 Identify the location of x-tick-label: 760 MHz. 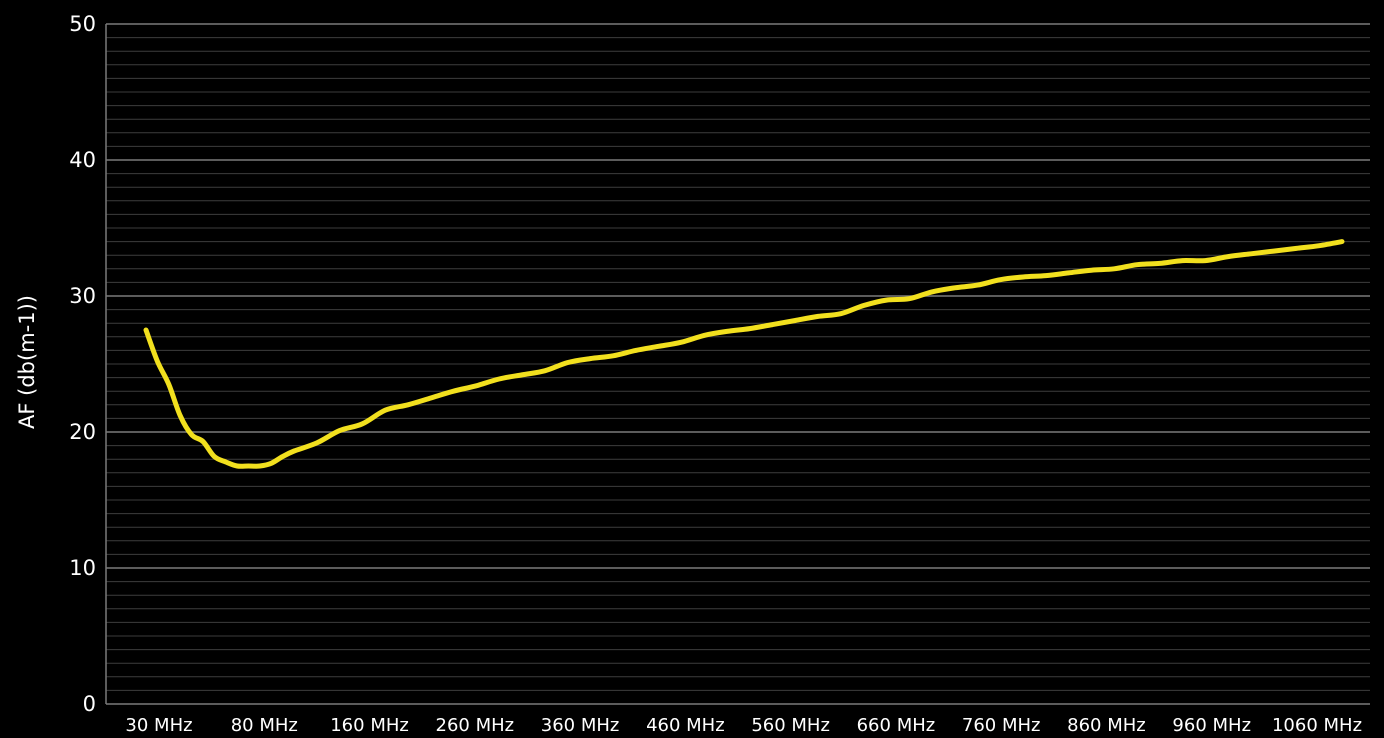
(1001, 725).